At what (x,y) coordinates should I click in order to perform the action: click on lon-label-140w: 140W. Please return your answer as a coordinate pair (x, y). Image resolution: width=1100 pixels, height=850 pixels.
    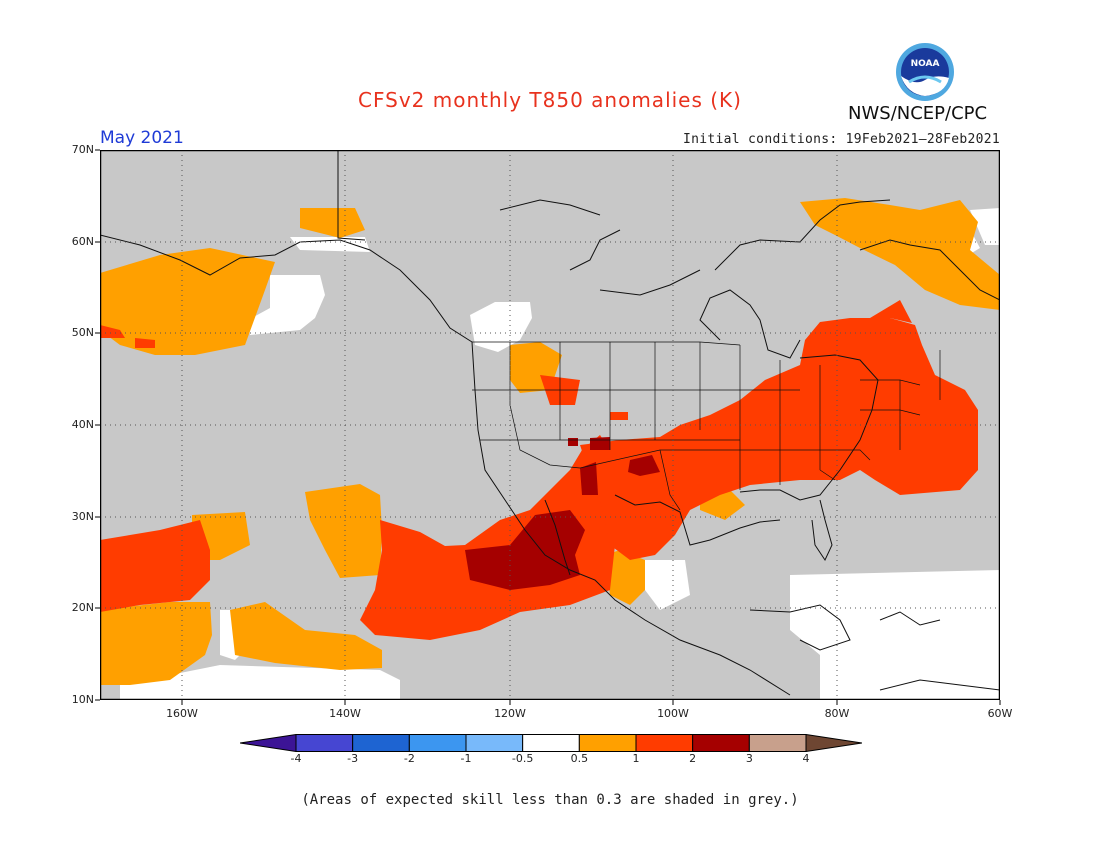
    Looking at the image, I should click on (345, 713).